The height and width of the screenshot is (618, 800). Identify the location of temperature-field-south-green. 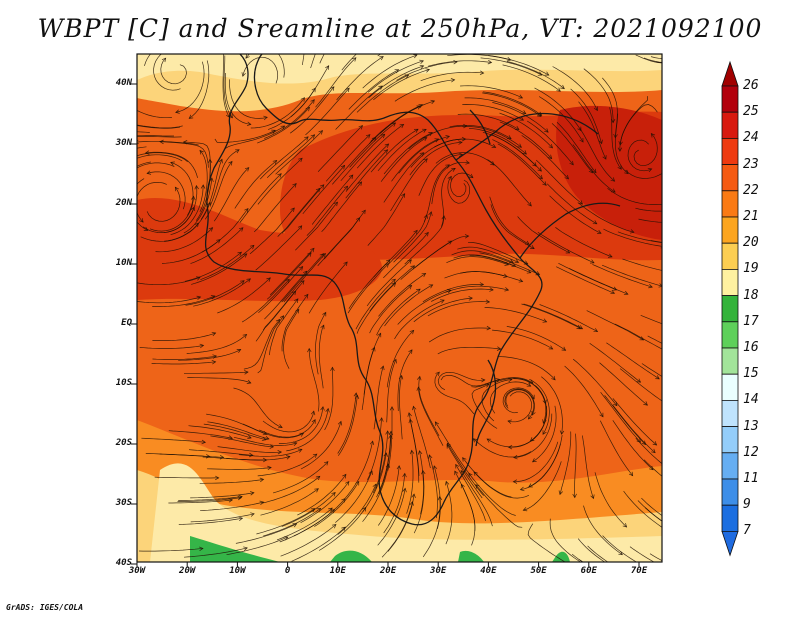
(380, 549).